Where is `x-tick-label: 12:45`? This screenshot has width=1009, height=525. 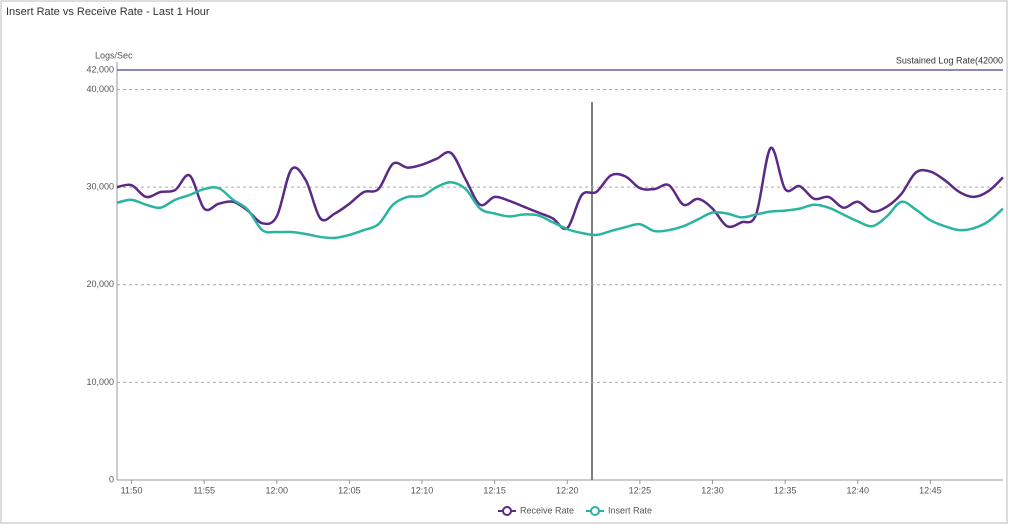 x-tick-label: 12:45 is located at coordinates (930, 490).